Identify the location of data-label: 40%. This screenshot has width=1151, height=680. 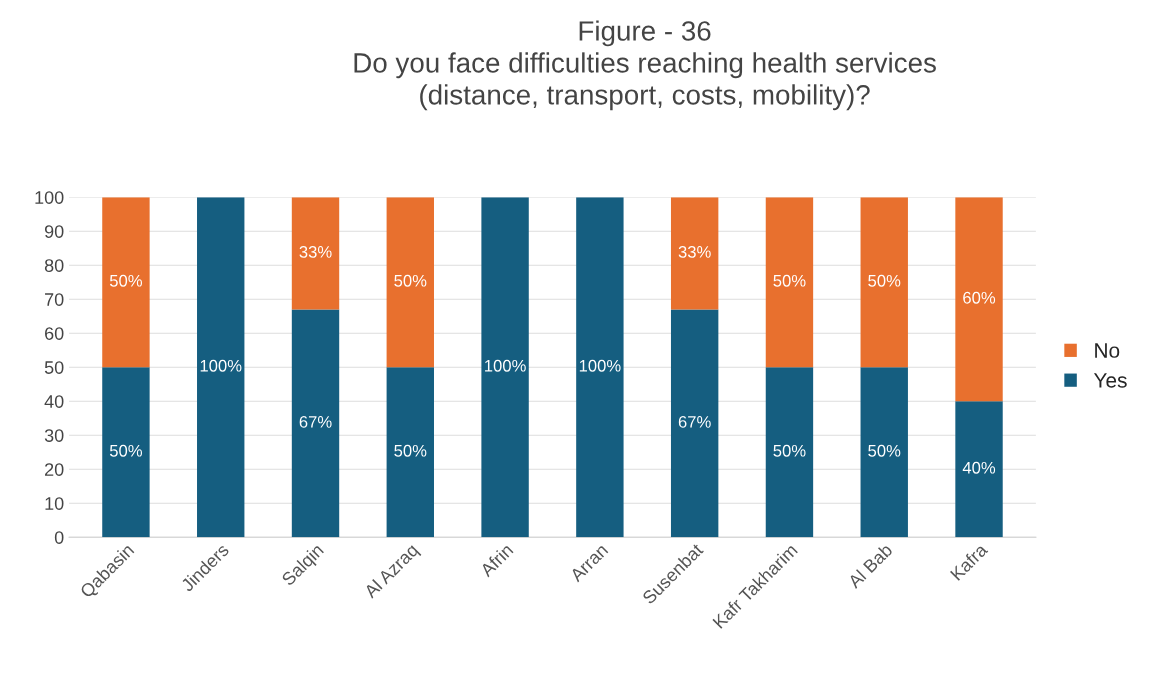
(979, 467).